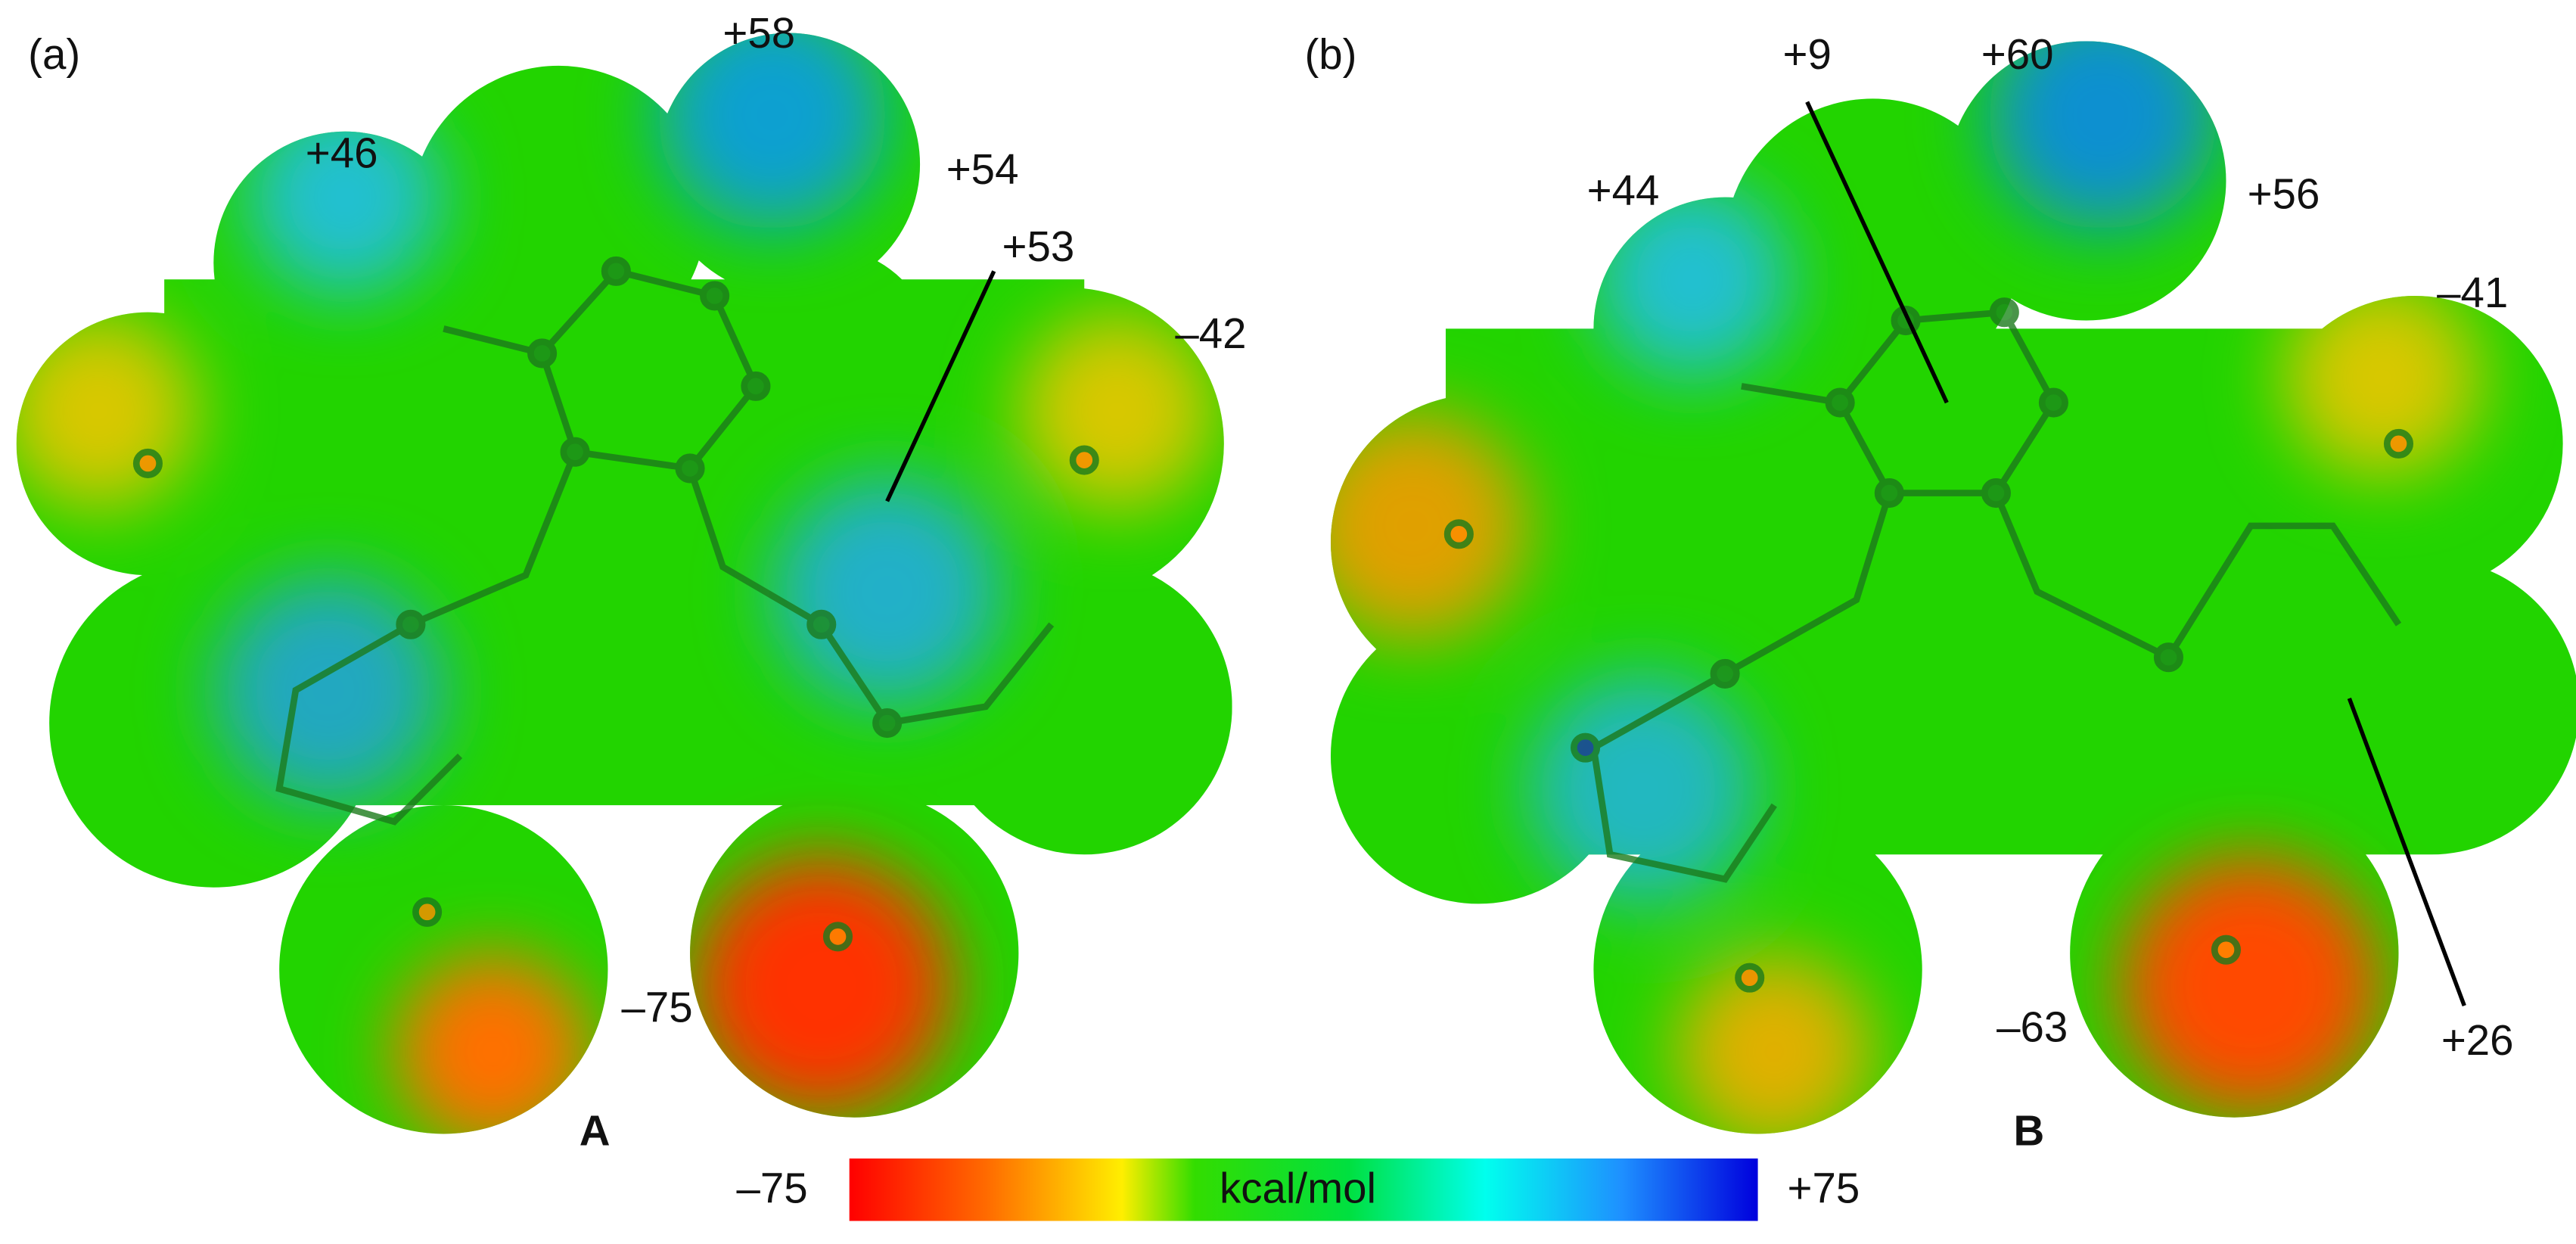 This screenshot has height=1244, width=2576. Describe the element at coordinates (2477, 1040) in the screenshot. I see `annotation: +26` at that location.